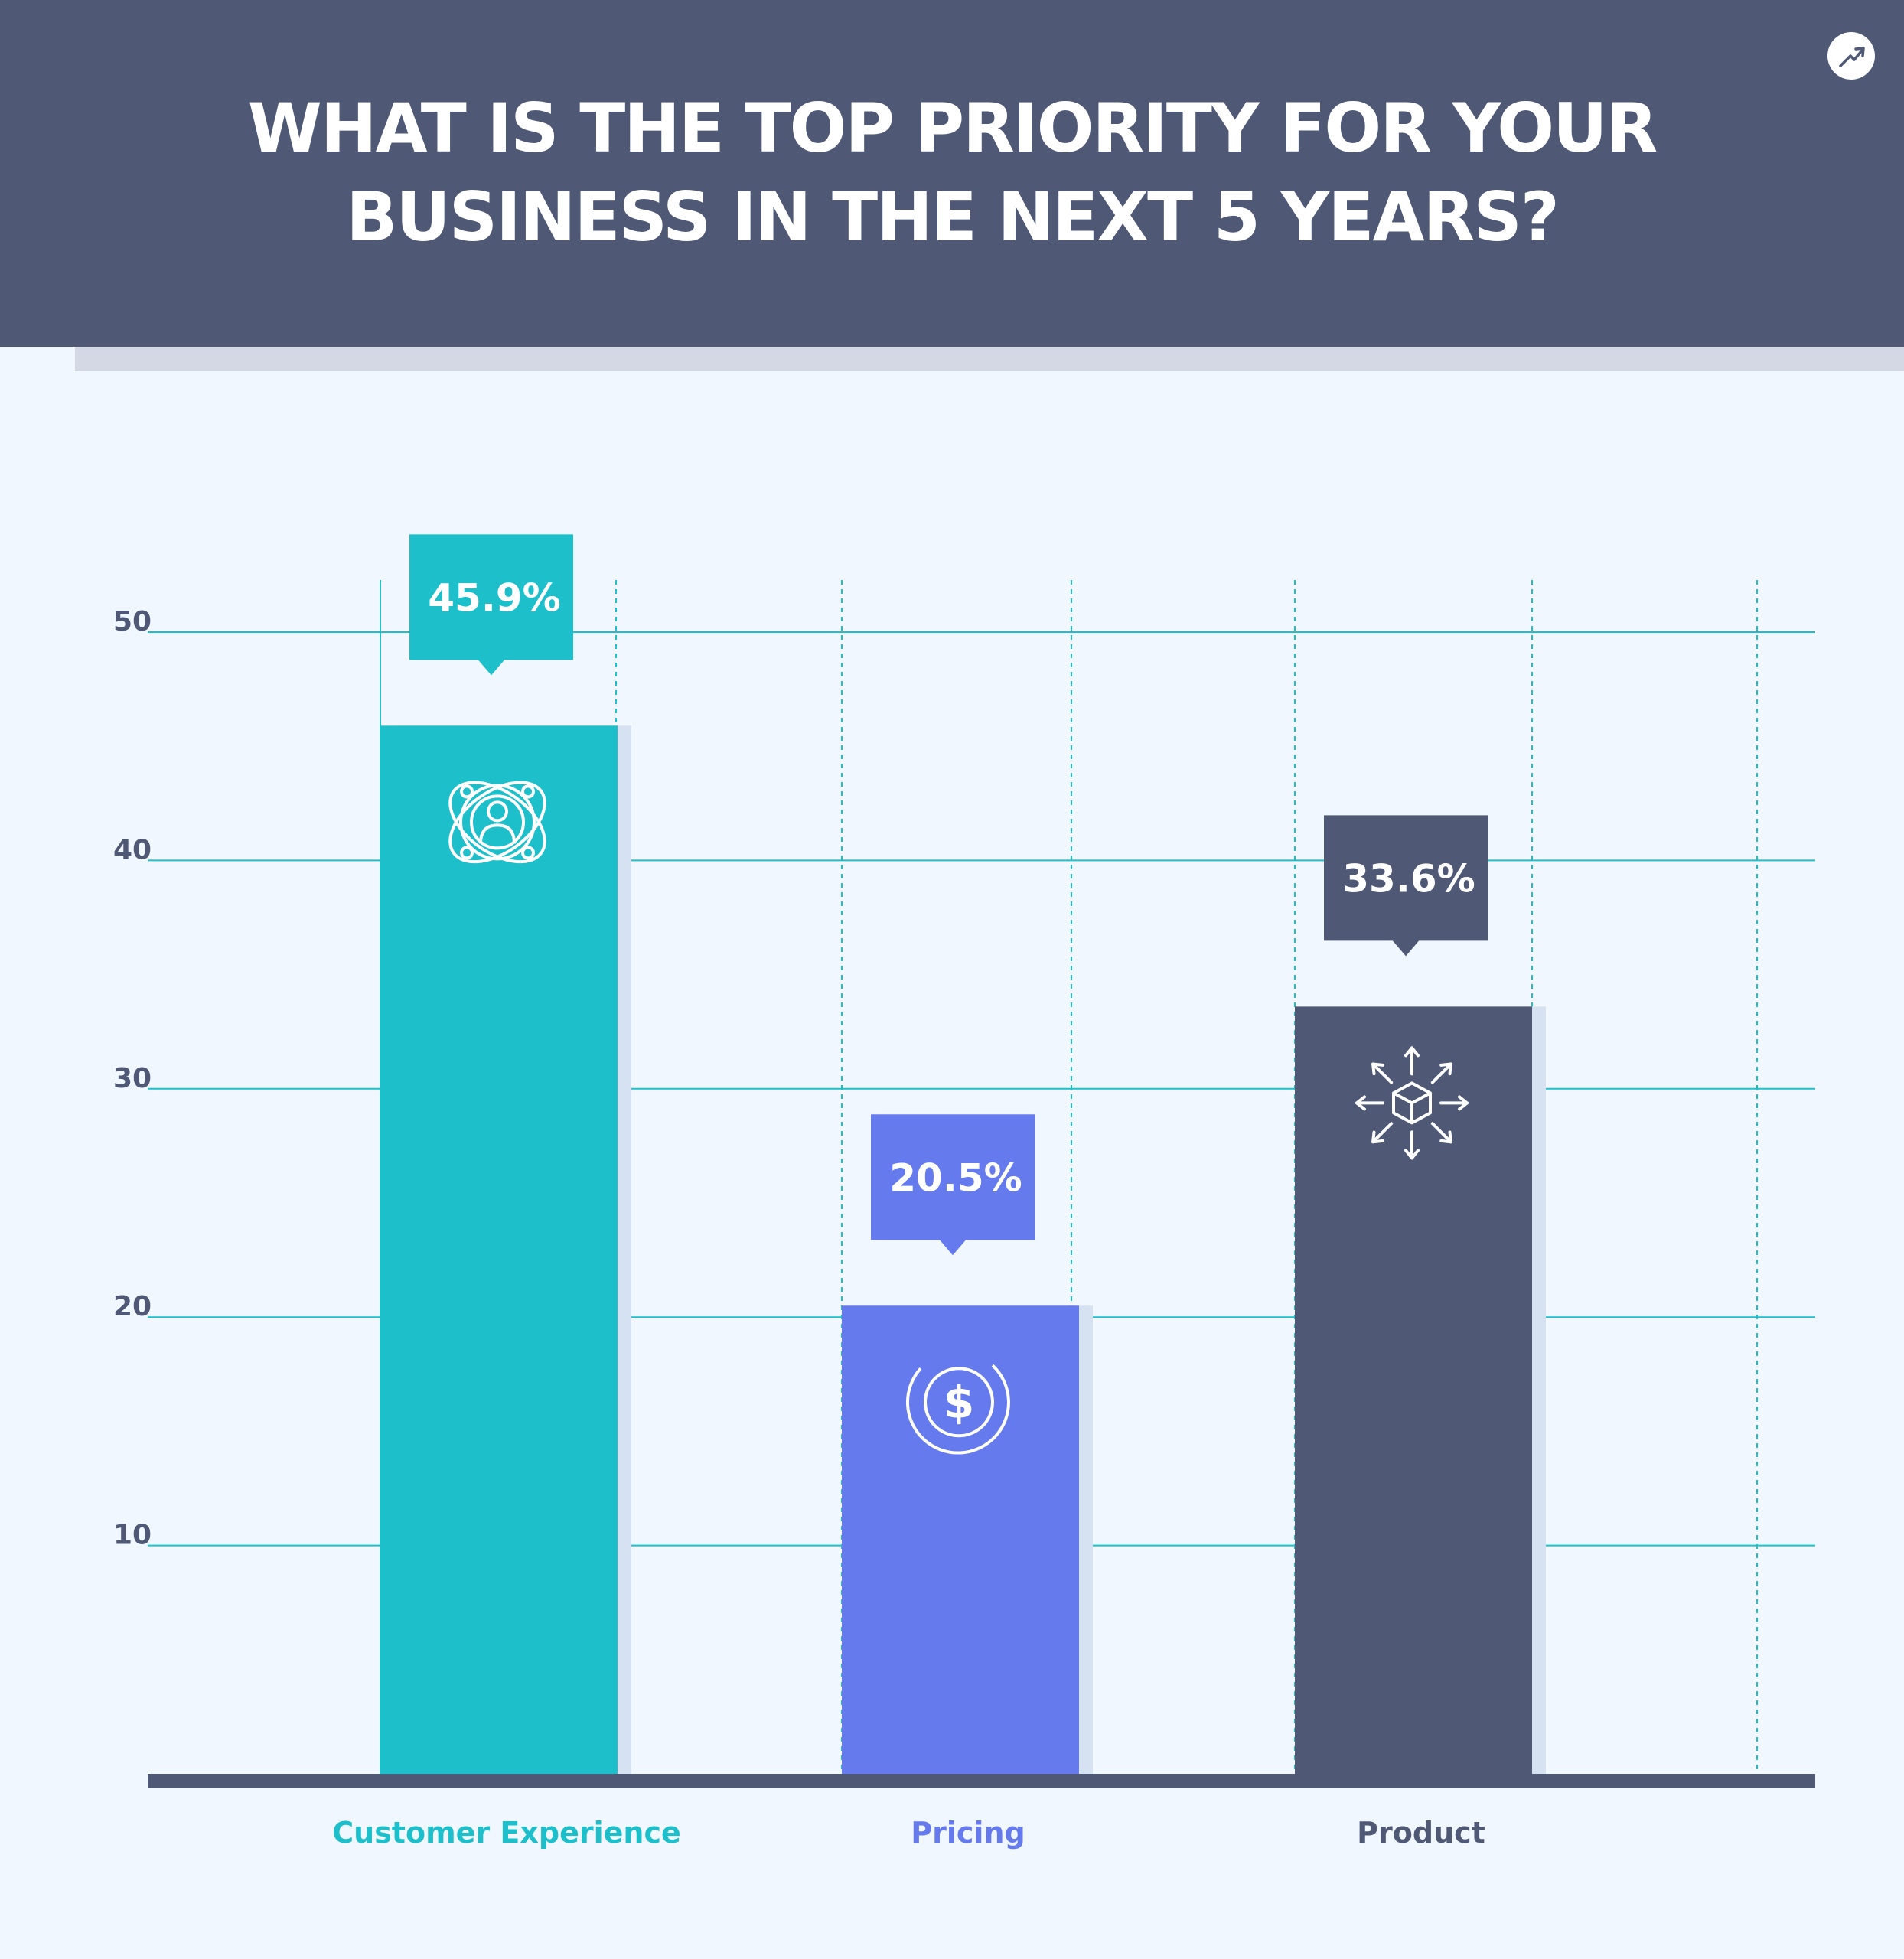 The image size is (1904, 1959). I want to click on product-box-icon, so click(1412, 1103).